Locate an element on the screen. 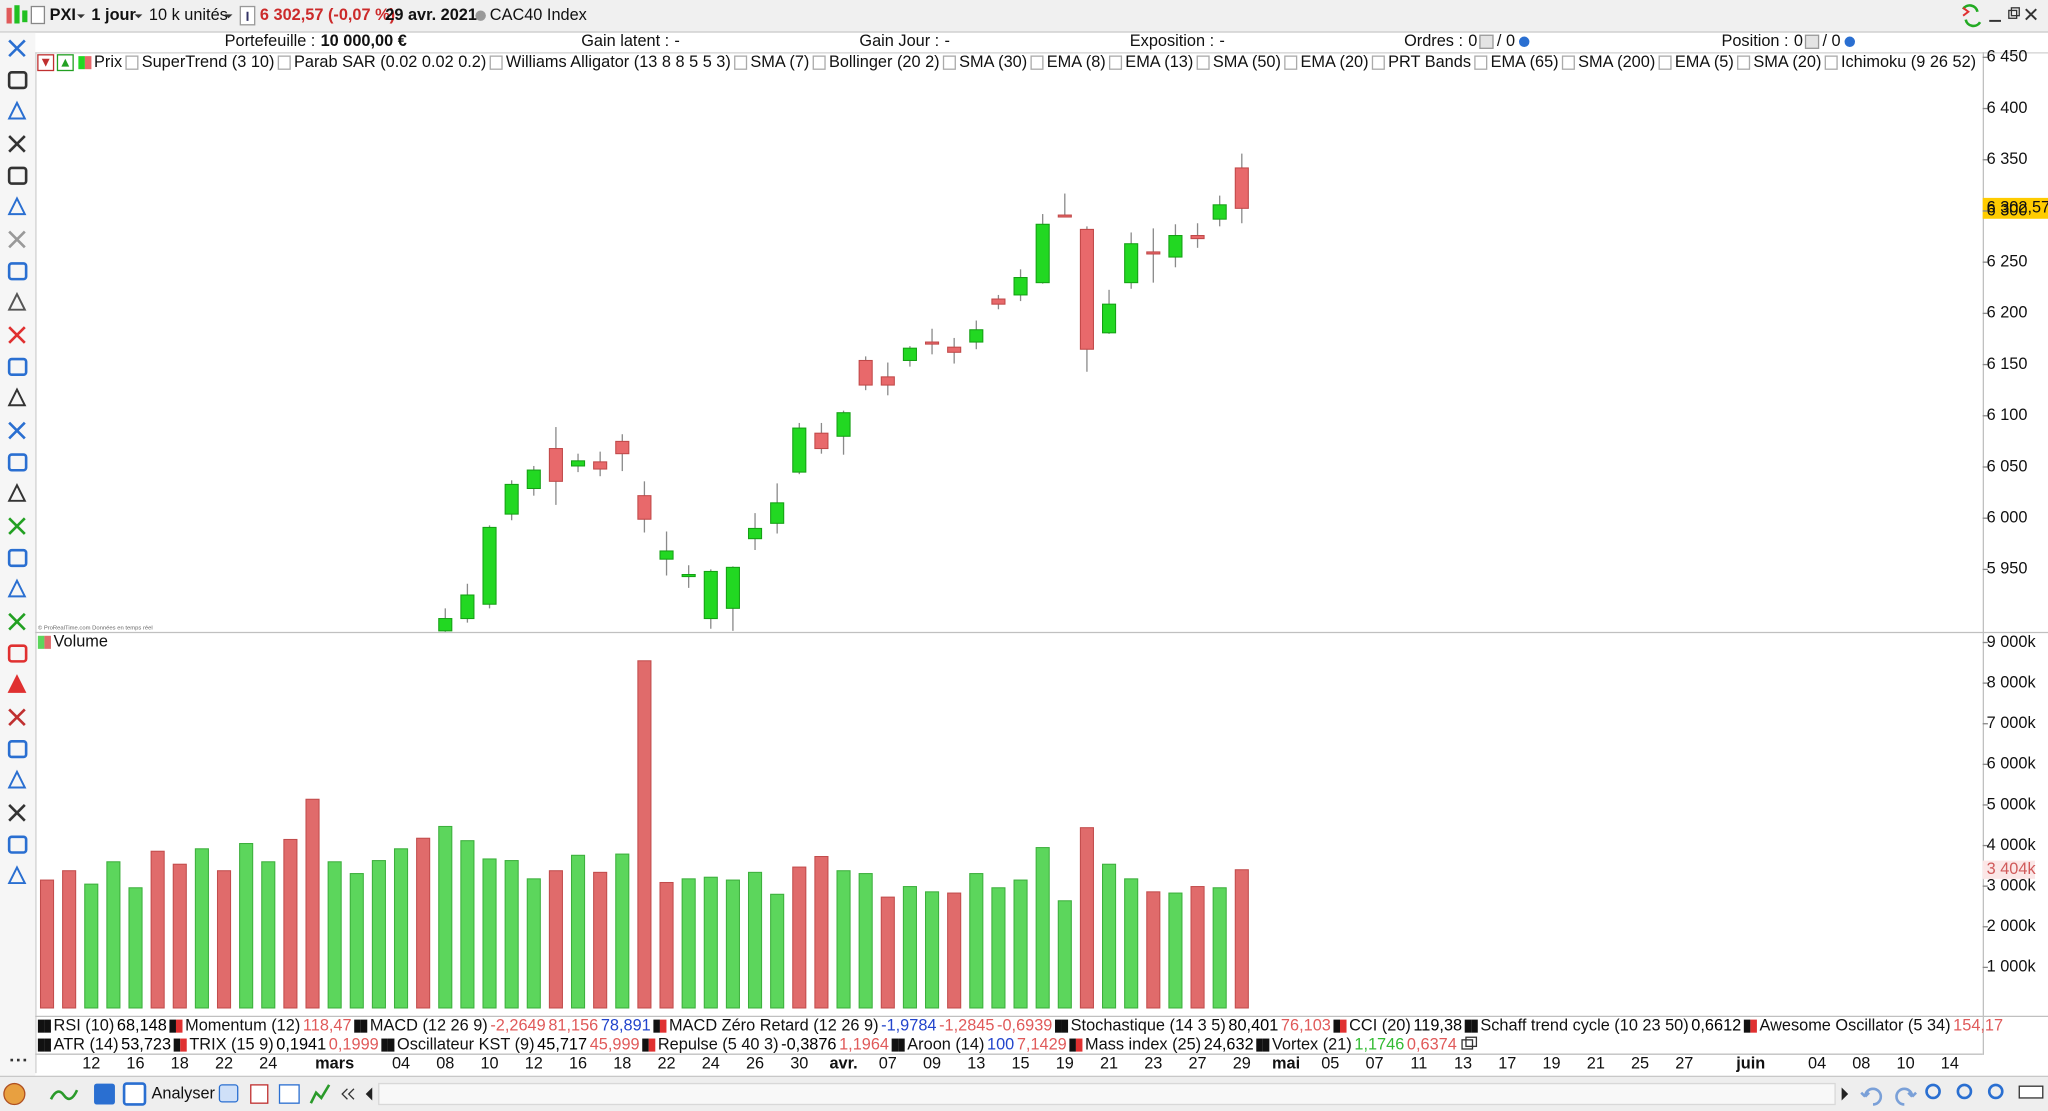  overlay-name: Ichimoku (9 26 52) is located at coordinates (1908, 62).